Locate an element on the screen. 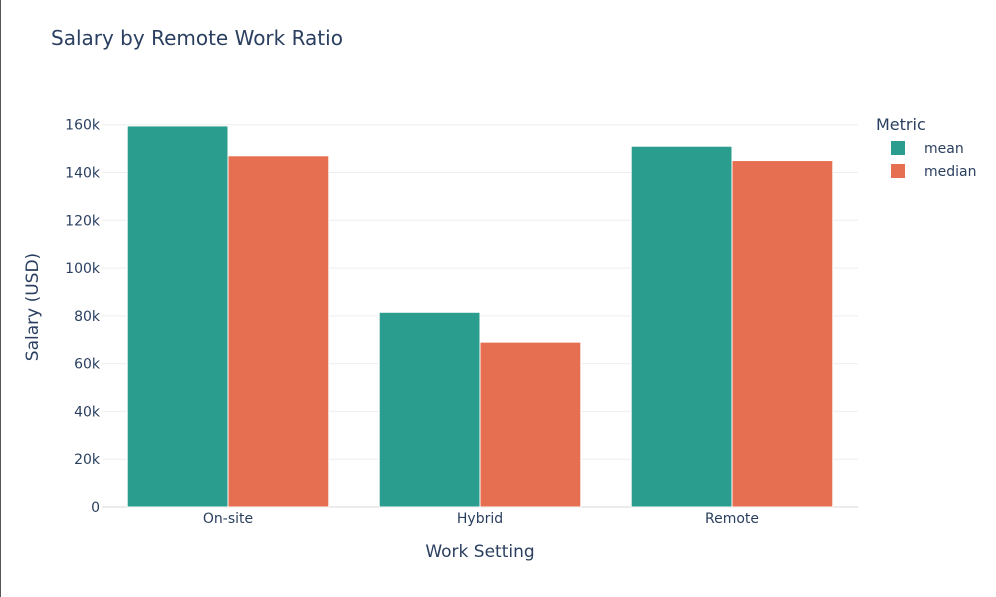 This screenshot has width=996, height=597. x-tick-label: On-site is located at coordinates (228, 519).